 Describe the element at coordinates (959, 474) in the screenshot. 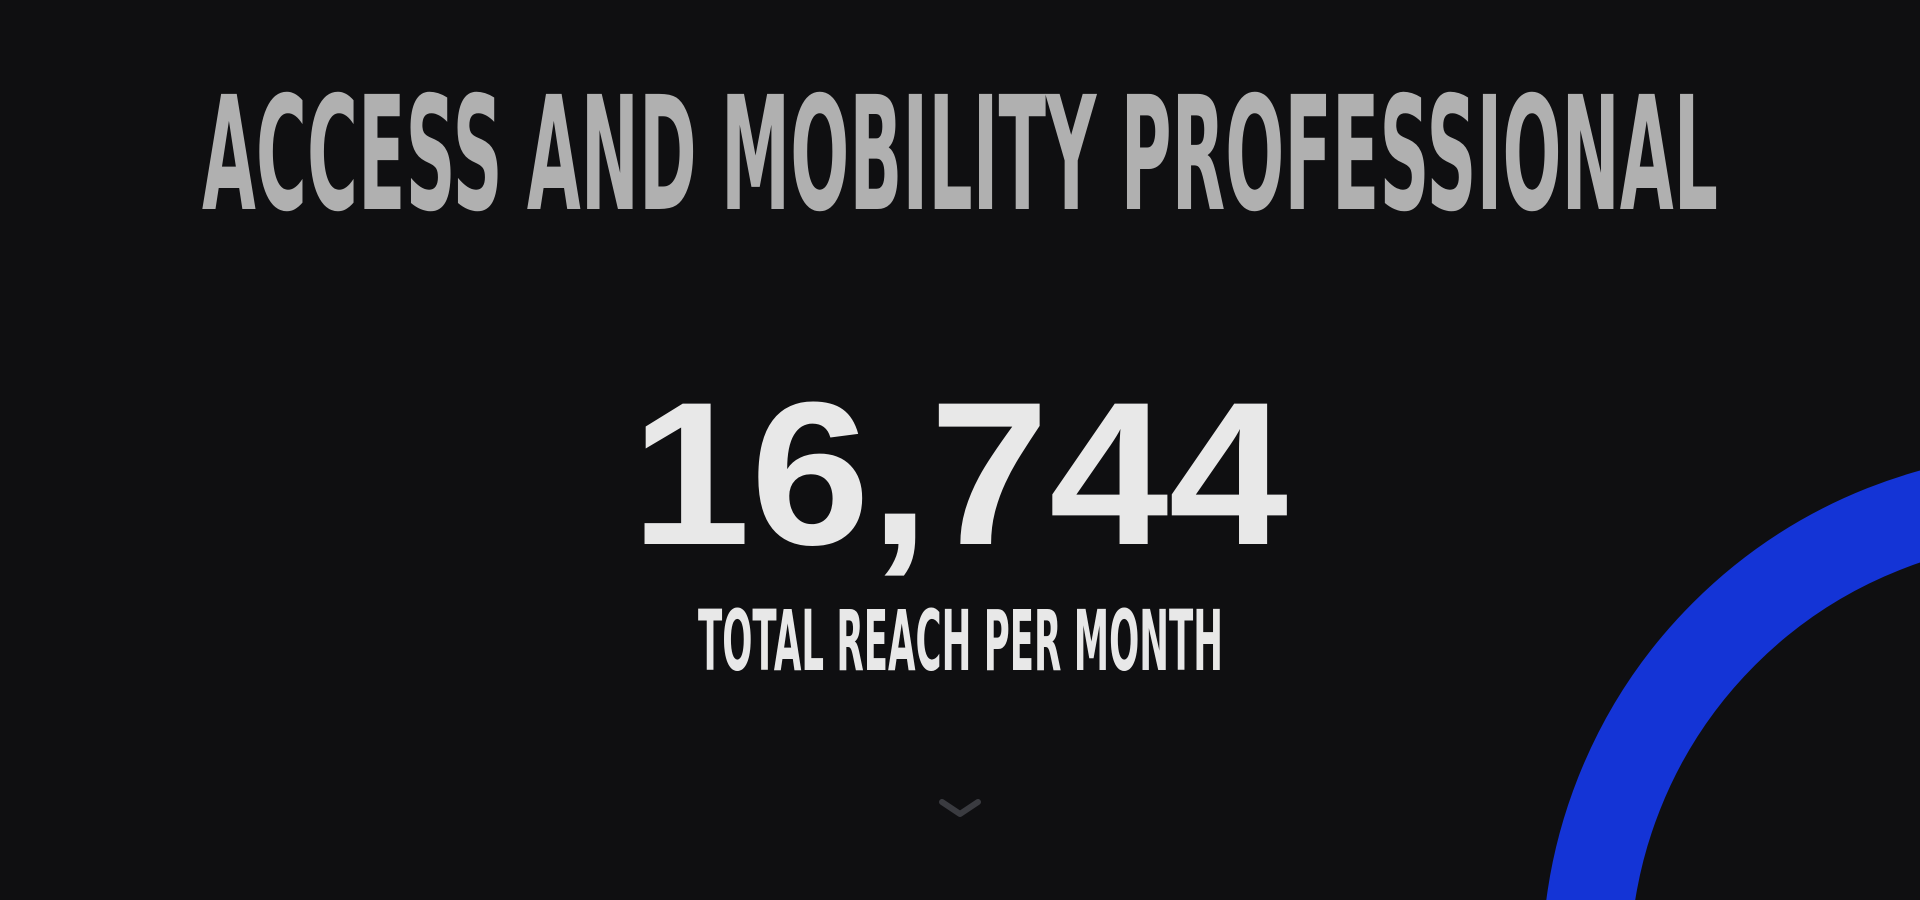

I see `stat-value: 16,744` at that location.